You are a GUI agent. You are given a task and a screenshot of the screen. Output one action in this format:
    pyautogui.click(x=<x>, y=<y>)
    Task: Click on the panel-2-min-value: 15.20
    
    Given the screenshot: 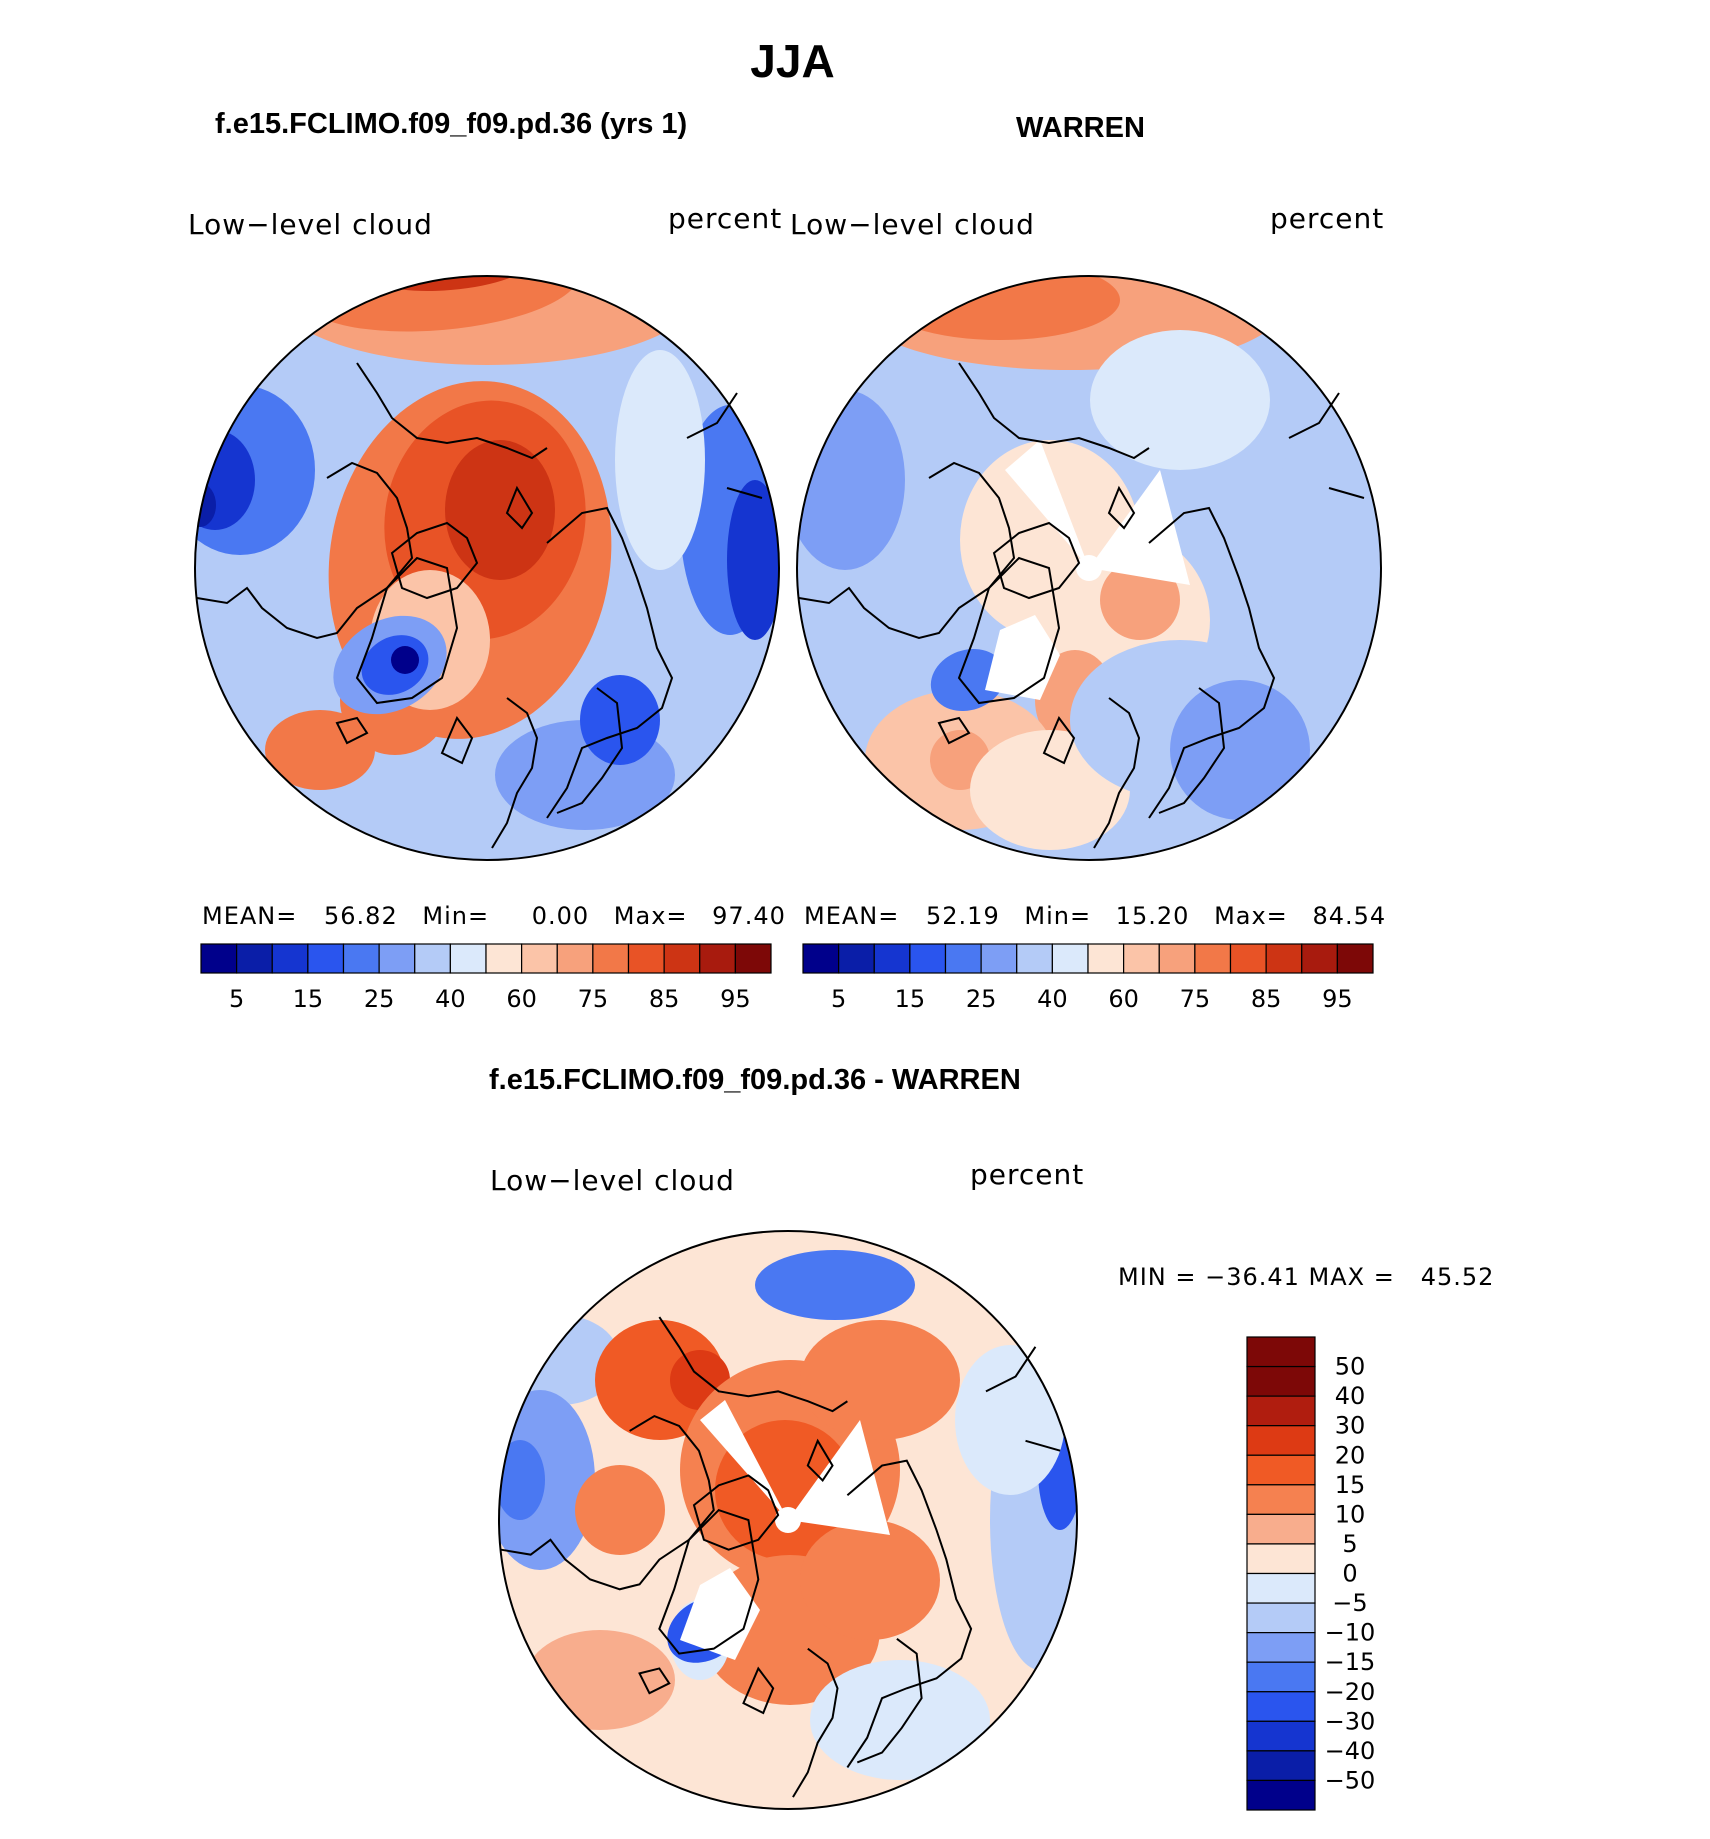 What is the action you would take?
    pyautogui.click(x=1152, y=916)
    